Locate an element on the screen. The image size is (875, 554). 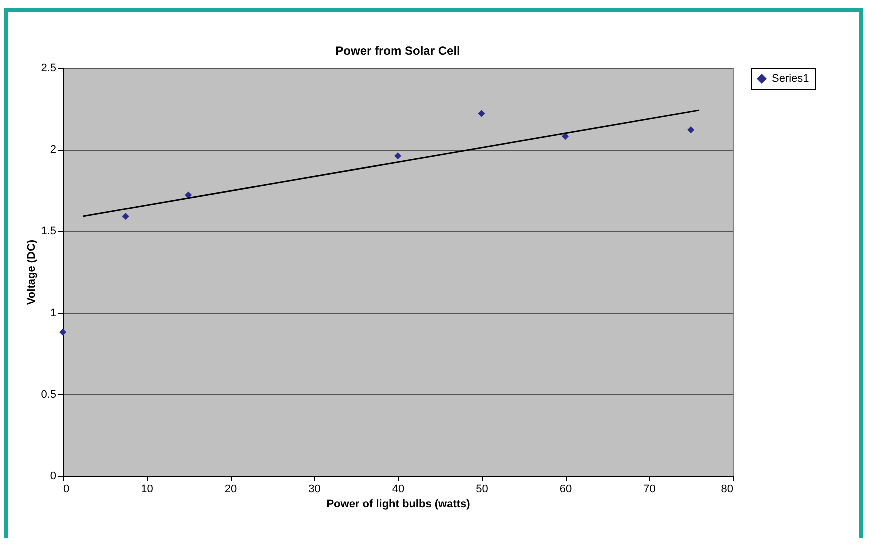
x-tick-label: 30 is located at coordinates (314, 490).